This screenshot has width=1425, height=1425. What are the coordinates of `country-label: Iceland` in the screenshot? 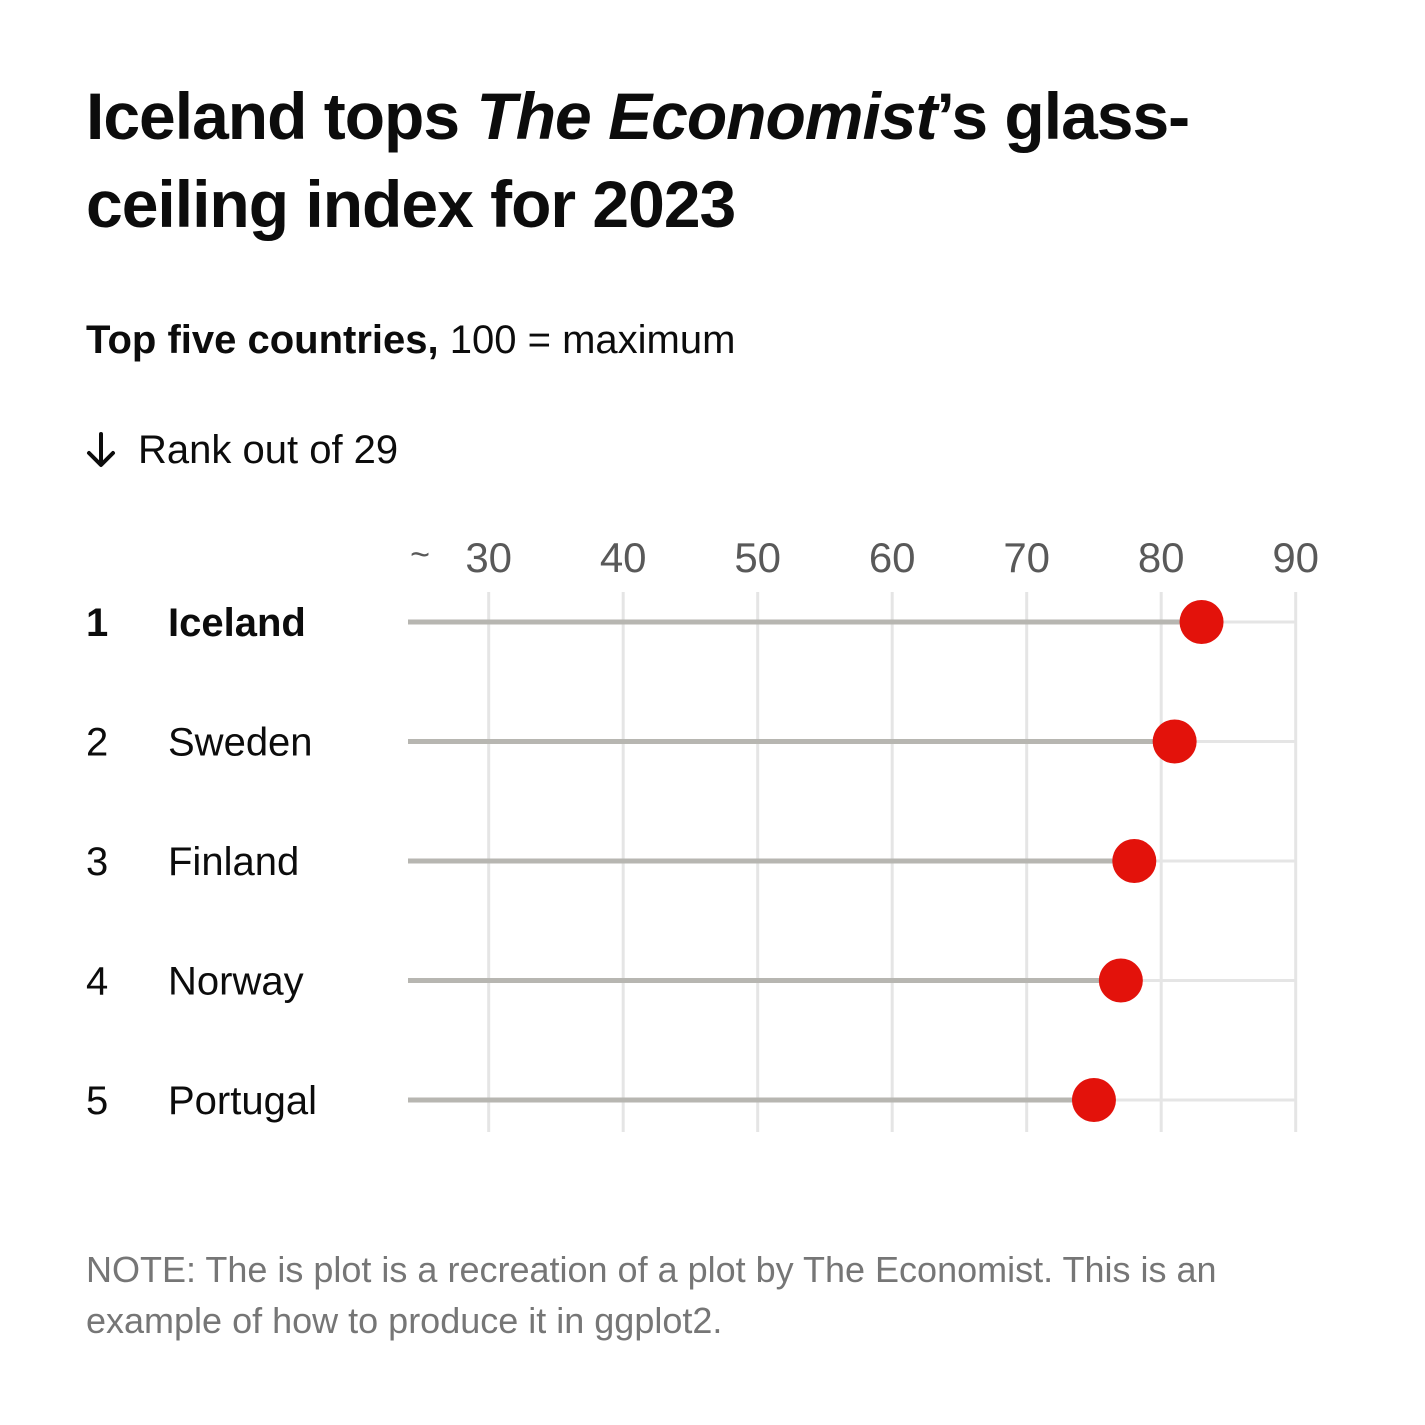 It's located at (237, 623).